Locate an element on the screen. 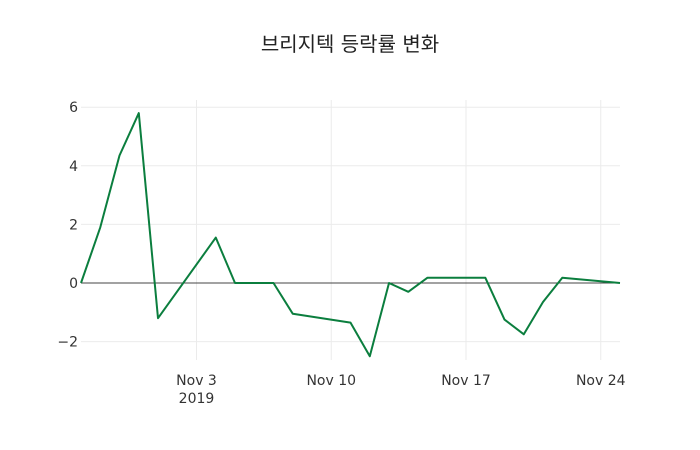  chart-title: 브리지텍 등락률 변화 is located at coordinates (350, 44).